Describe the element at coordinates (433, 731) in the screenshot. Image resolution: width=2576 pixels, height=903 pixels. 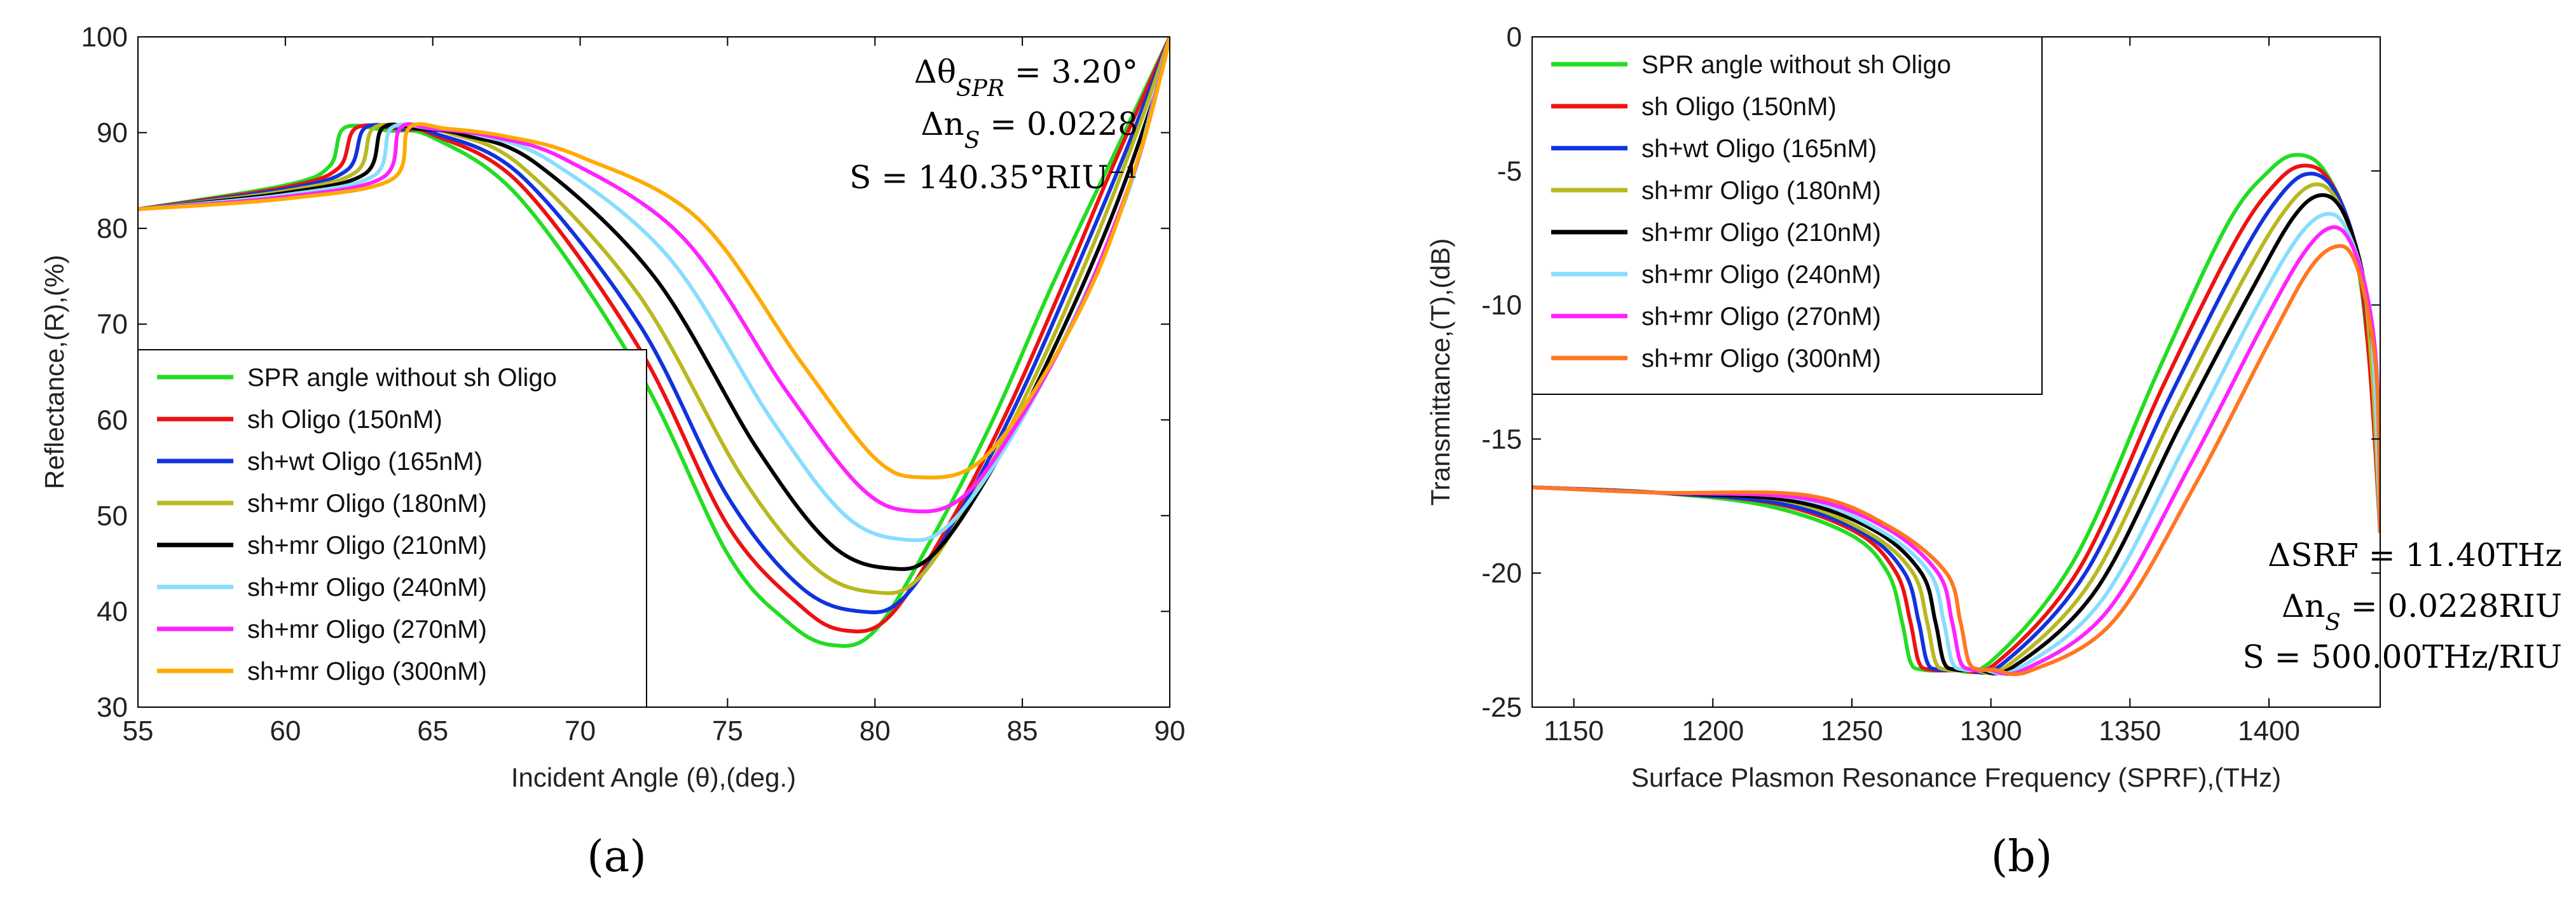
I see `x-tick-label: 65` at that location.